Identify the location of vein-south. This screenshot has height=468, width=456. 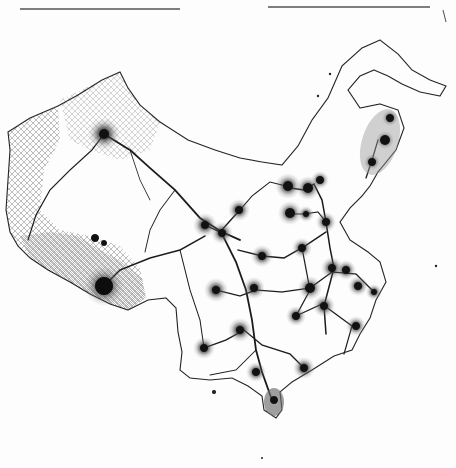
(254, 349).